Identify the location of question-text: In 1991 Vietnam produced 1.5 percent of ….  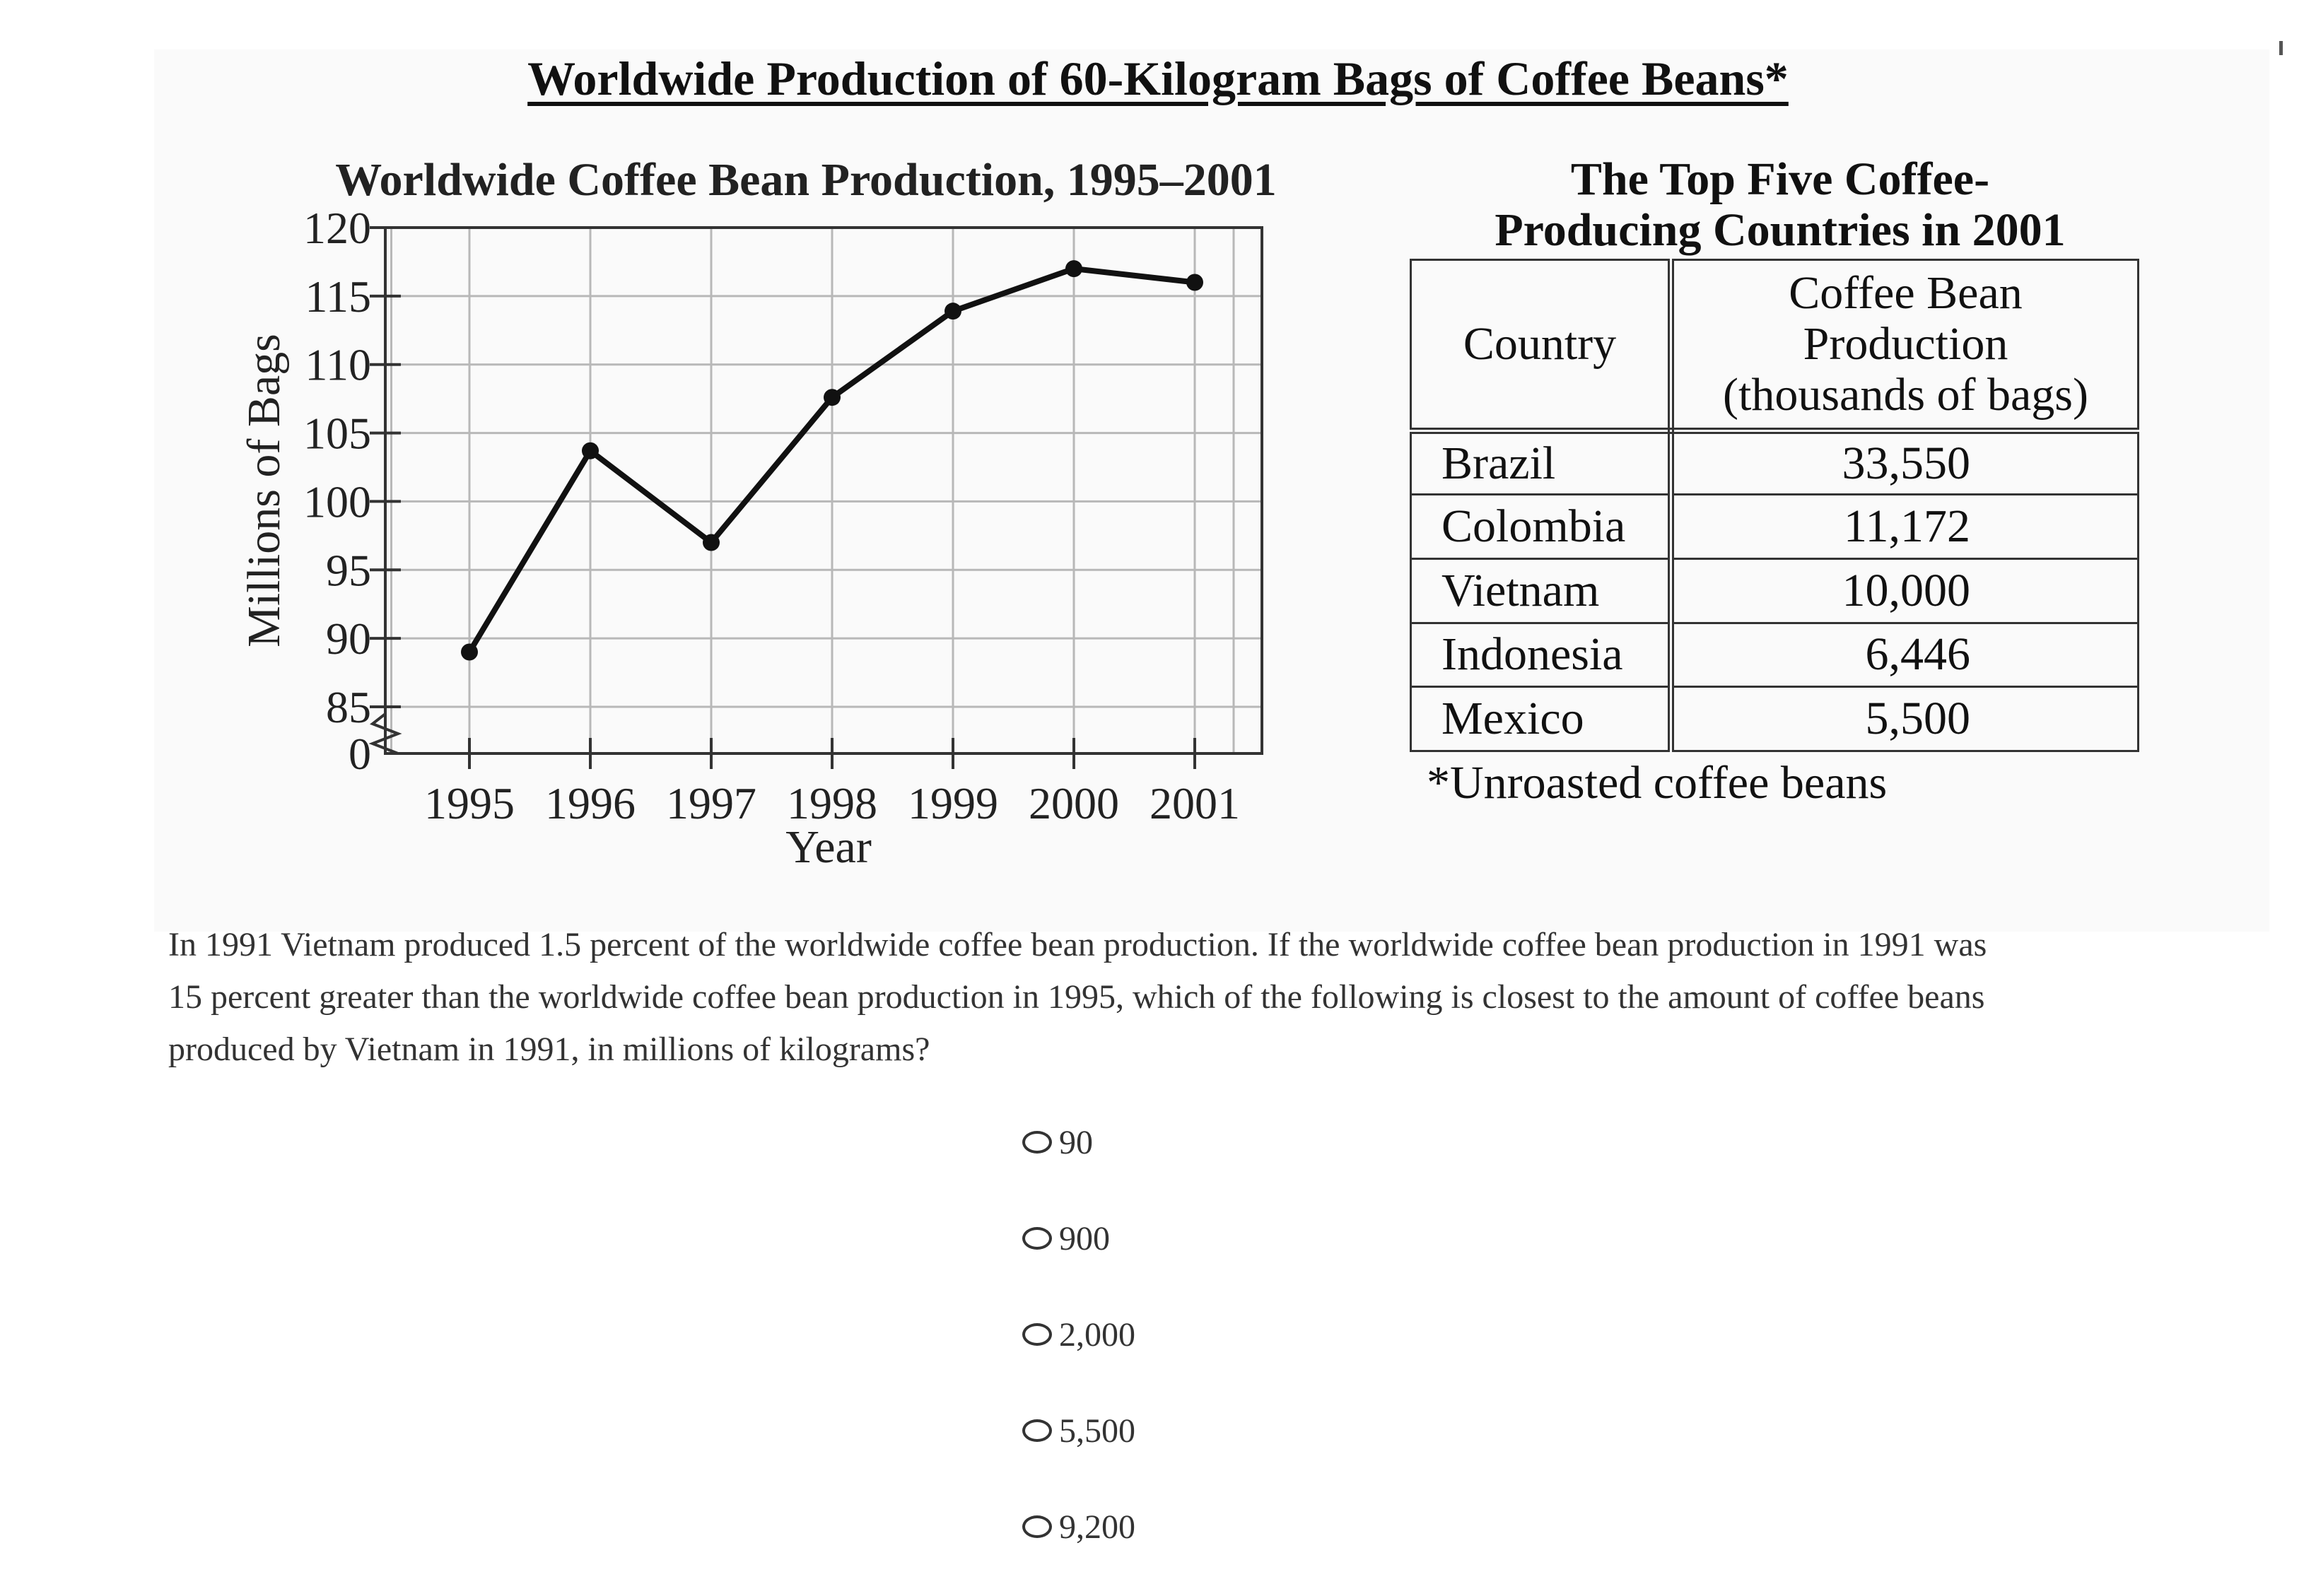
(1158, 998).